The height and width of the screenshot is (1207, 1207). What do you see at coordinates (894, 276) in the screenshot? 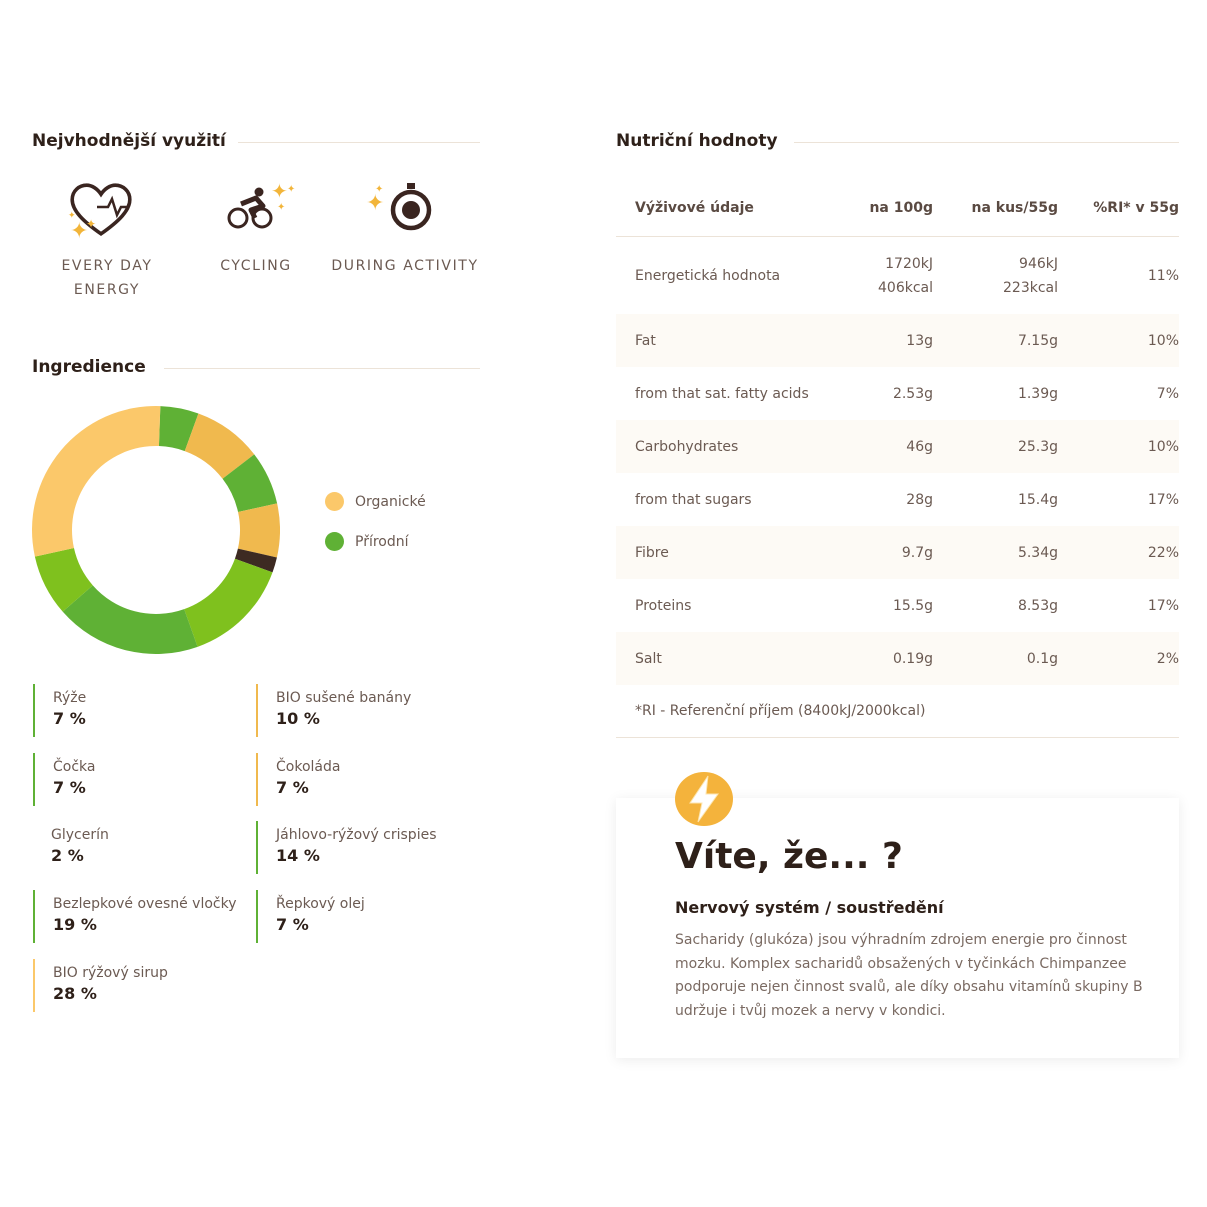
I see `row-value-100g: 1720kJ 406kcal` at bounding box center [894, 276].